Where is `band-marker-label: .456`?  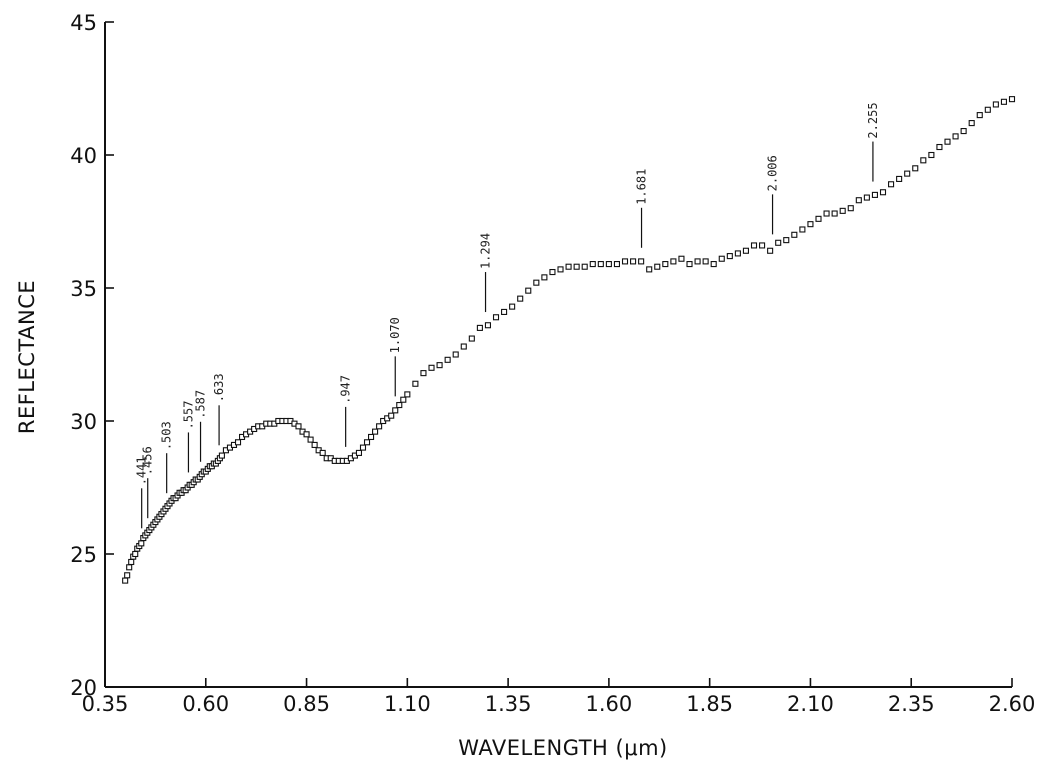
band-marker-label: .456 is located at coordinates (148, 460).